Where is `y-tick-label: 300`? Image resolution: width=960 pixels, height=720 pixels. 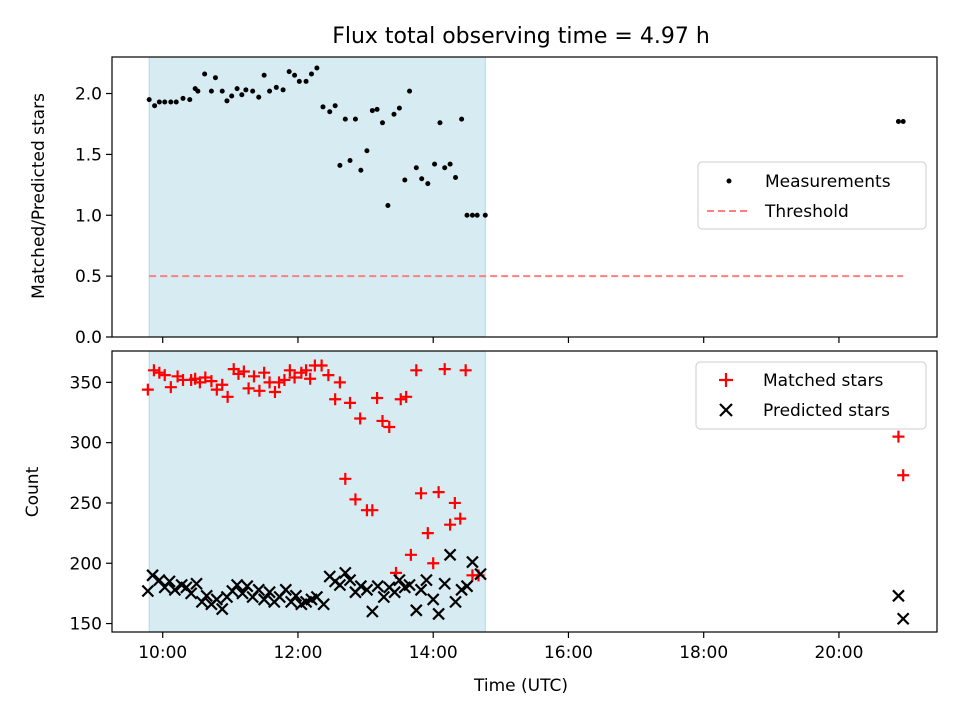 y-tick-label: 300 is located at coordinates (86, 444).